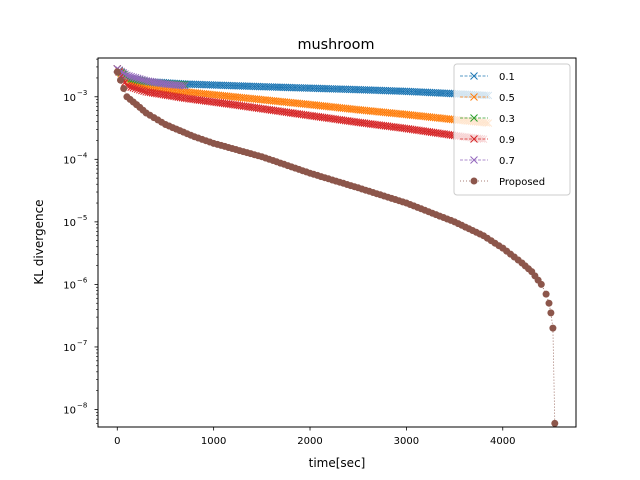 The height and width of the screenshot is (480, 640). I want to click on legend-item: 0.1, so click(487, 77).